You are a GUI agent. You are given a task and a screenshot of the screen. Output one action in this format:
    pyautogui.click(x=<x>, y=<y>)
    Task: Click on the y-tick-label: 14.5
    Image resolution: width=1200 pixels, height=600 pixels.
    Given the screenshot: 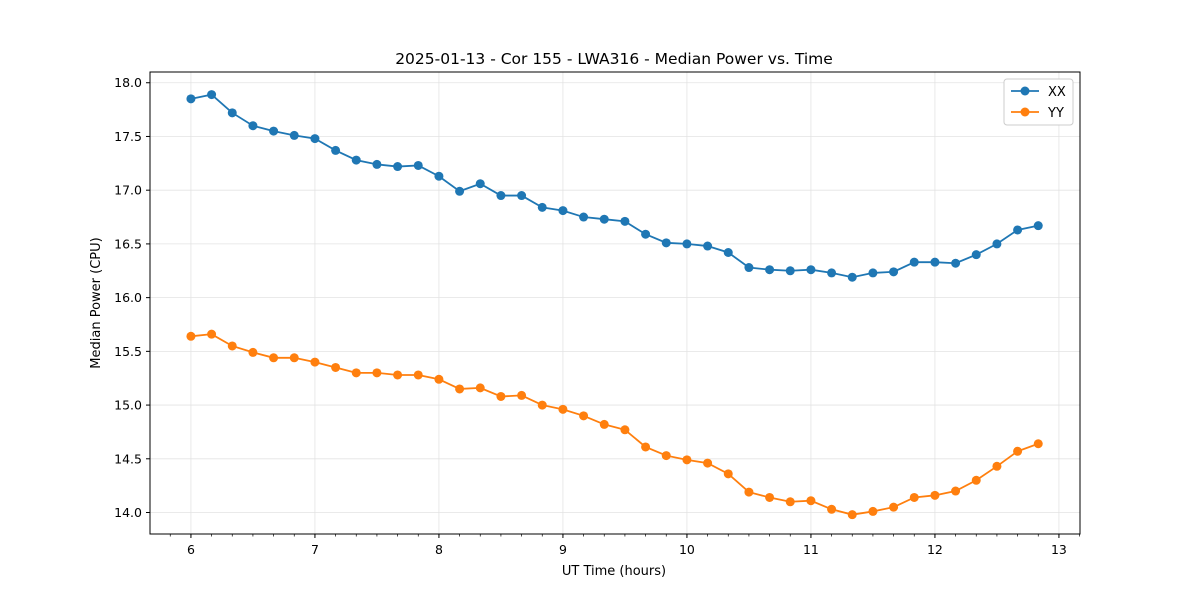 What is the action you would take?
    pyautogui.click(x=128, y=458)
    